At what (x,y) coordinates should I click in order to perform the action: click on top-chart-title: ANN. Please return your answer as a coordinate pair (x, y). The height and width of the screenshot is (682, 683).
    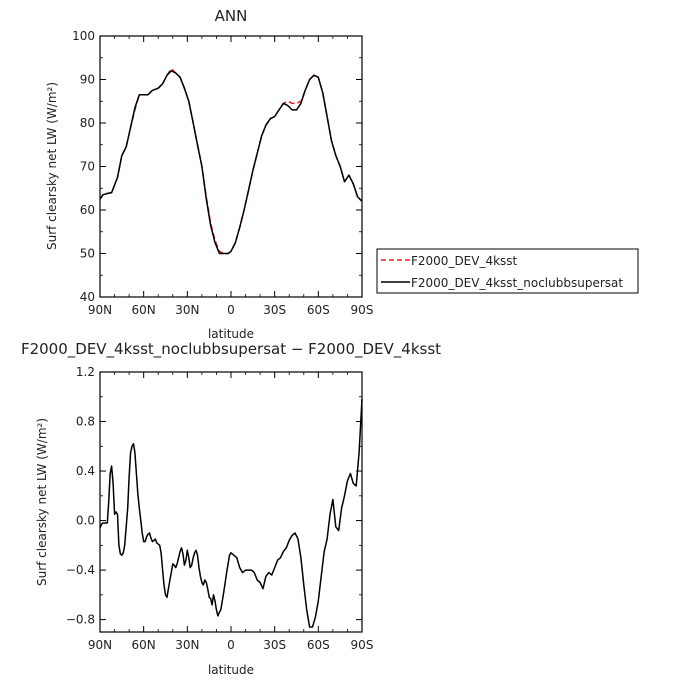
    Looking at the image, I should click on (231, 16).